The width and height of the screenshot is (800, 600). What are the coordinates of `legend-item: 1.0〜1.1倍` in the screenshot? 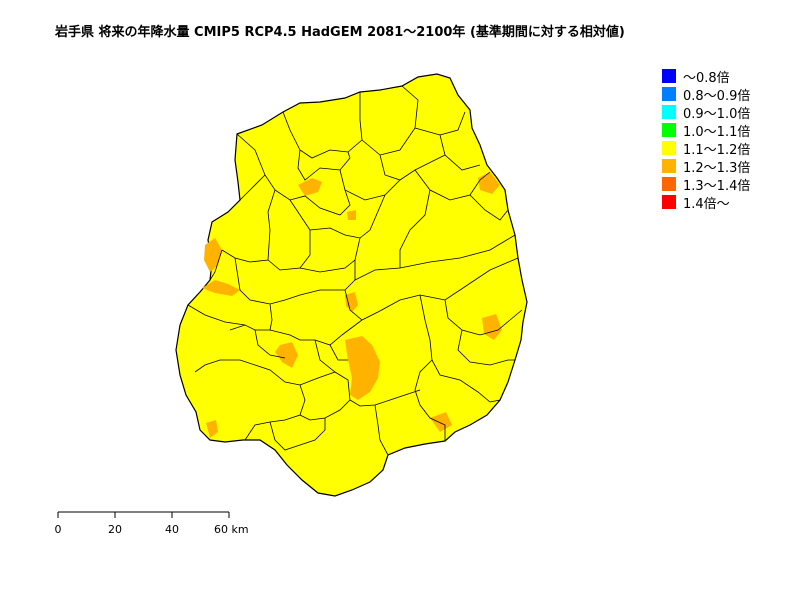 It's located at (706, 130).